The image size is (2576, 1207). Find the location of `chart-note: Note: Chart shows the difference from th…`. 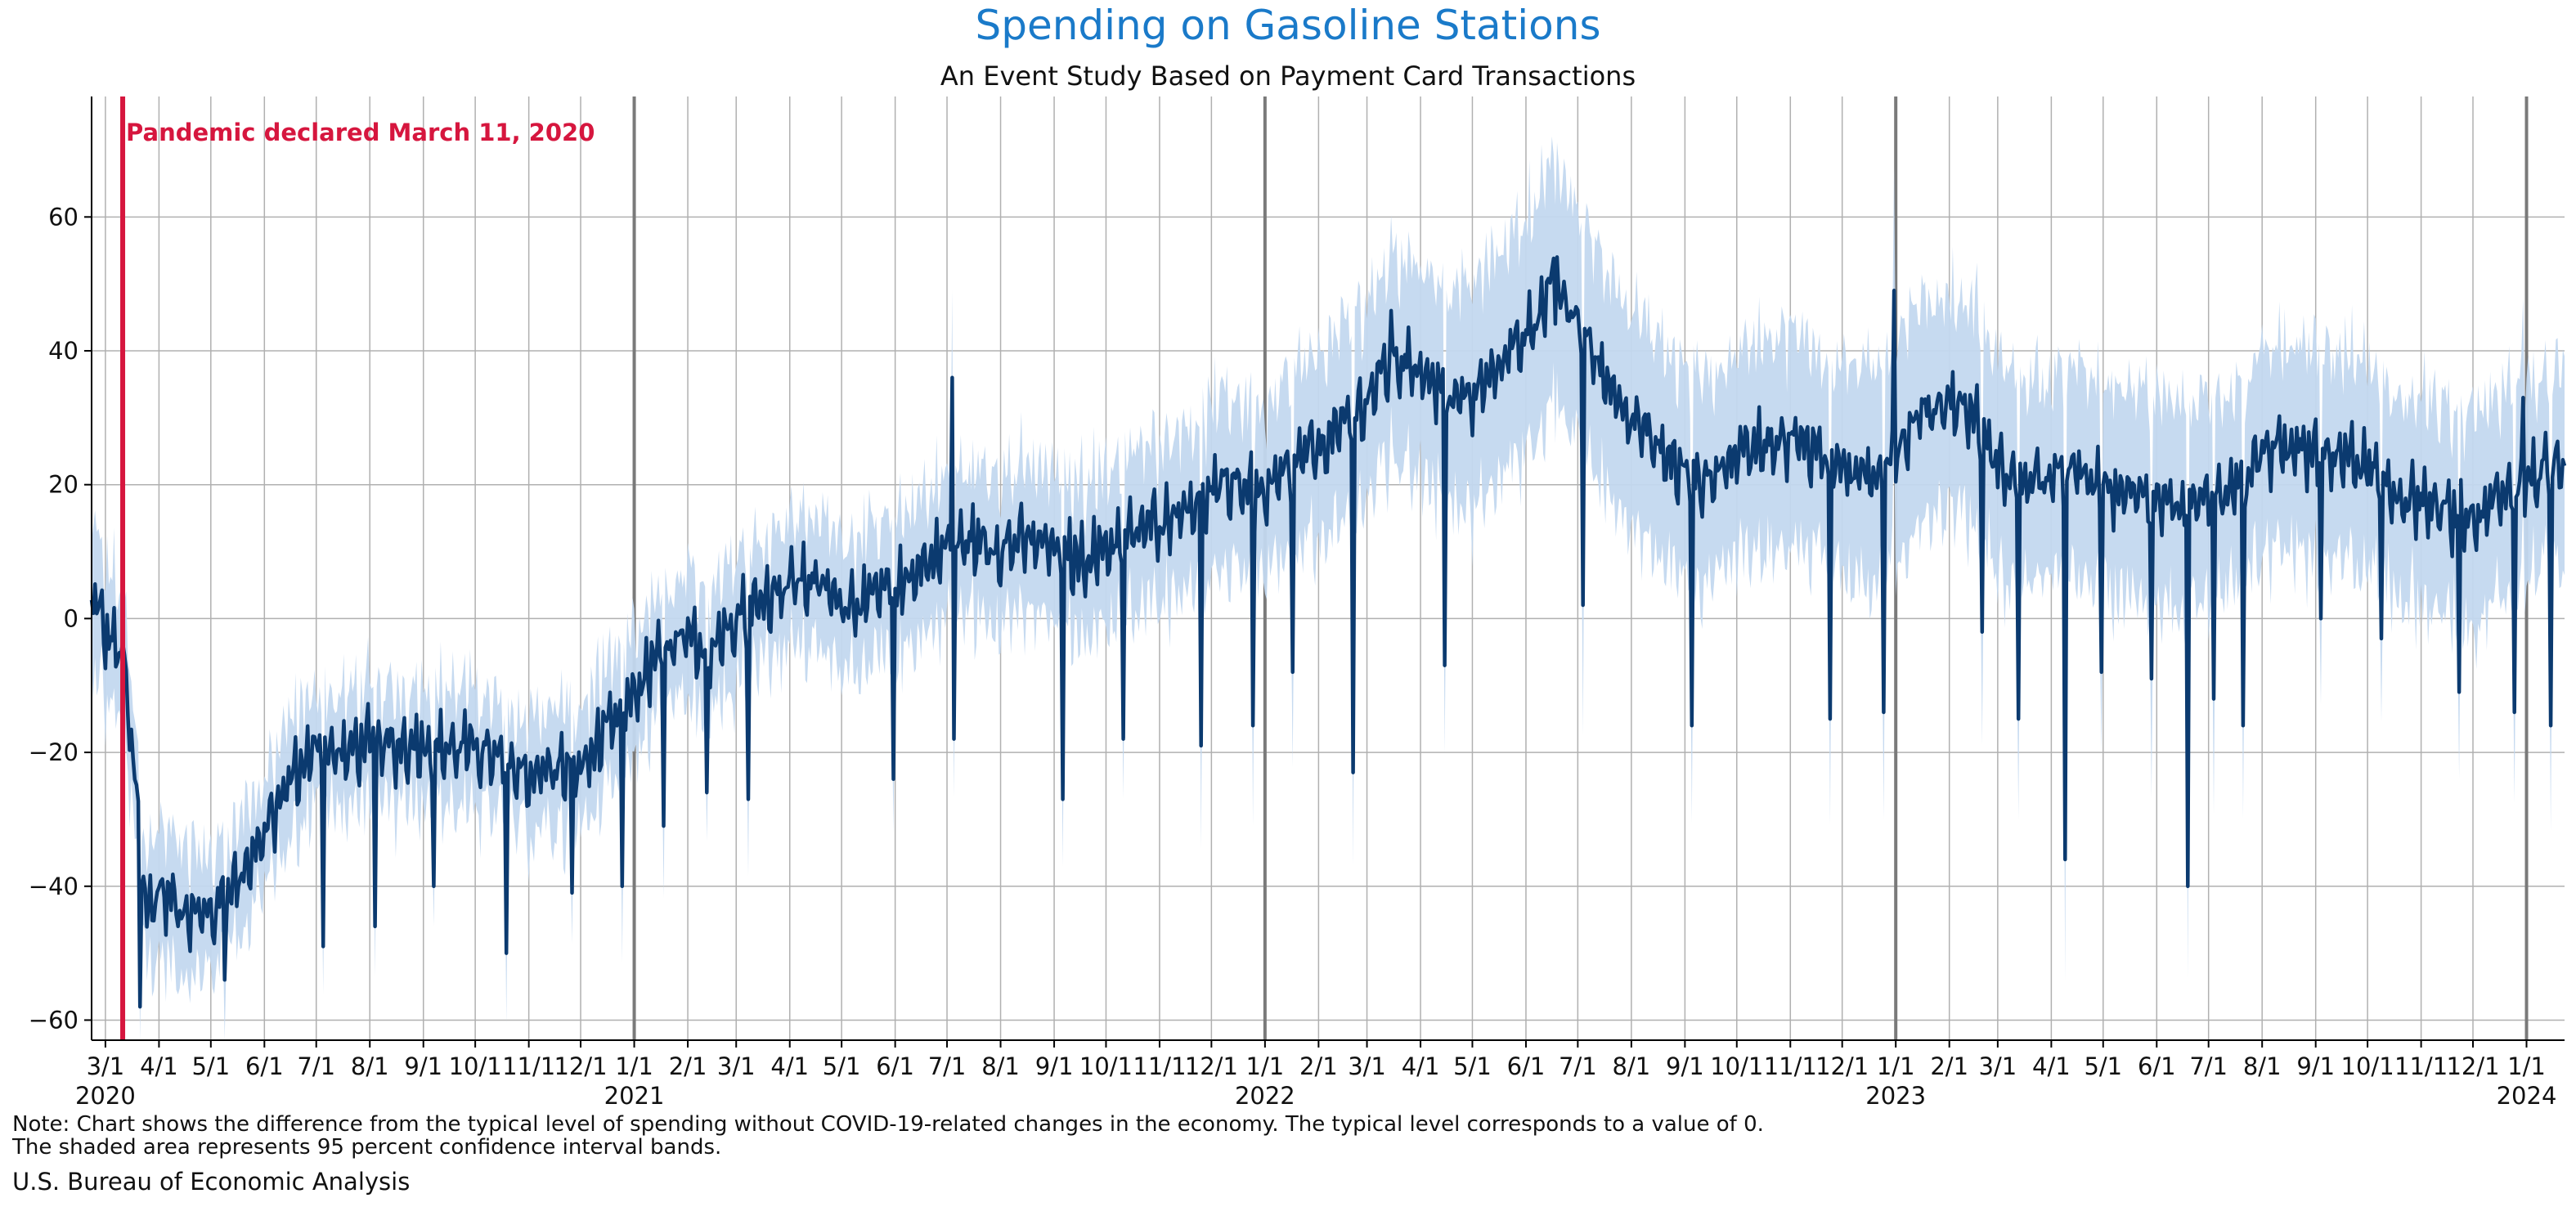

chart-note: Note: Chart shows the difference from th… is located at coordinates (888, 1124).